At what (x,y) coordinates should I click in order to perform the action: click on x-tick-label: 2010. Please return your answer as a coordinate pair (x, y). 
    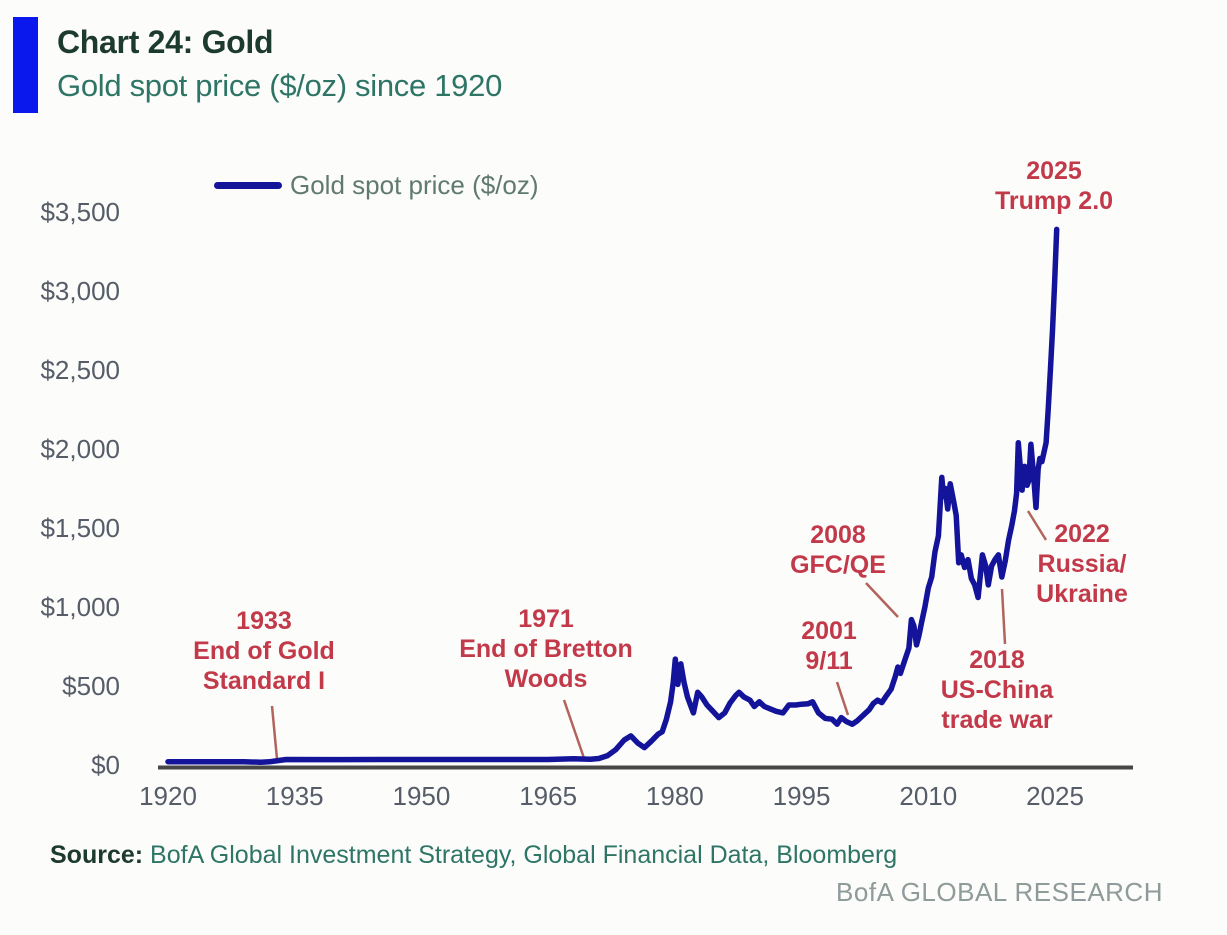
    Looking at the image, I should click on (928, 796).